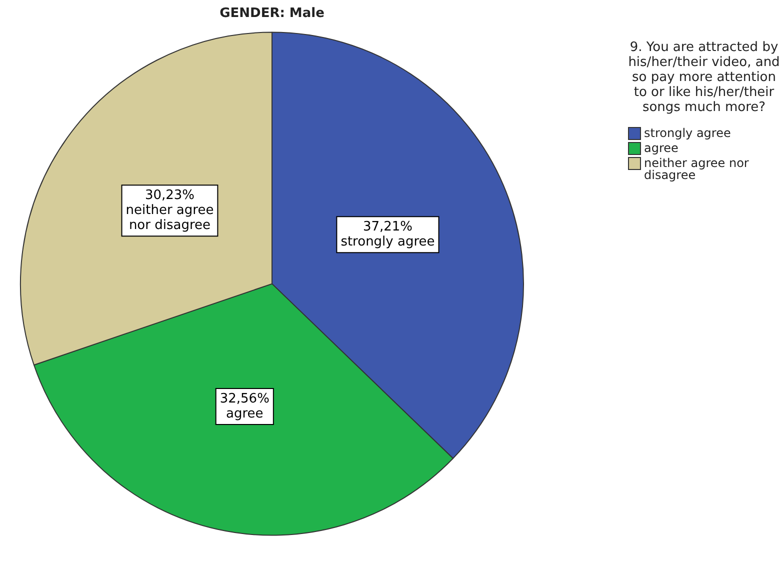 This screenshot has width=784, height=568. I want to click on legend-label: strongly agree, so click(687, 133).